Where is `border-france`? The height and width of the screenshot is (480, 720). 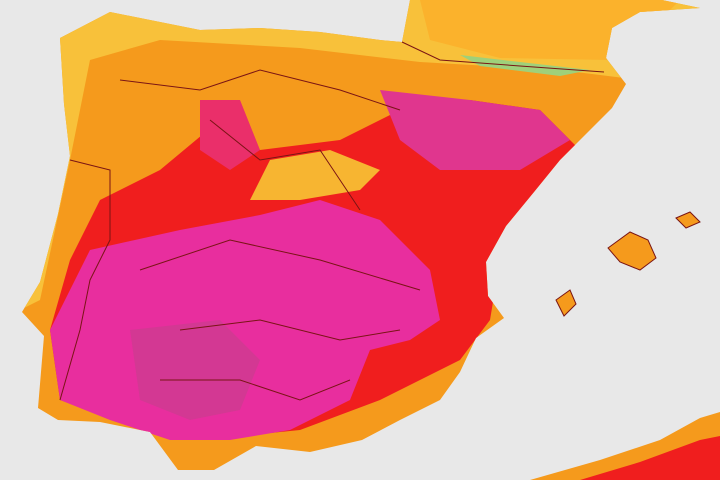 border-france is located at coordinates (503, 57).